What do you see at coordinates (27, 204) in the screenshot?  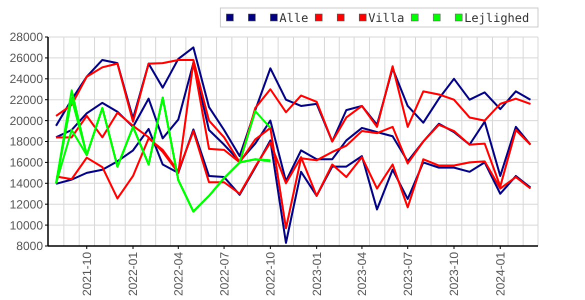 I see `y-tick-label: 12000` at bounding box center [27, 204].